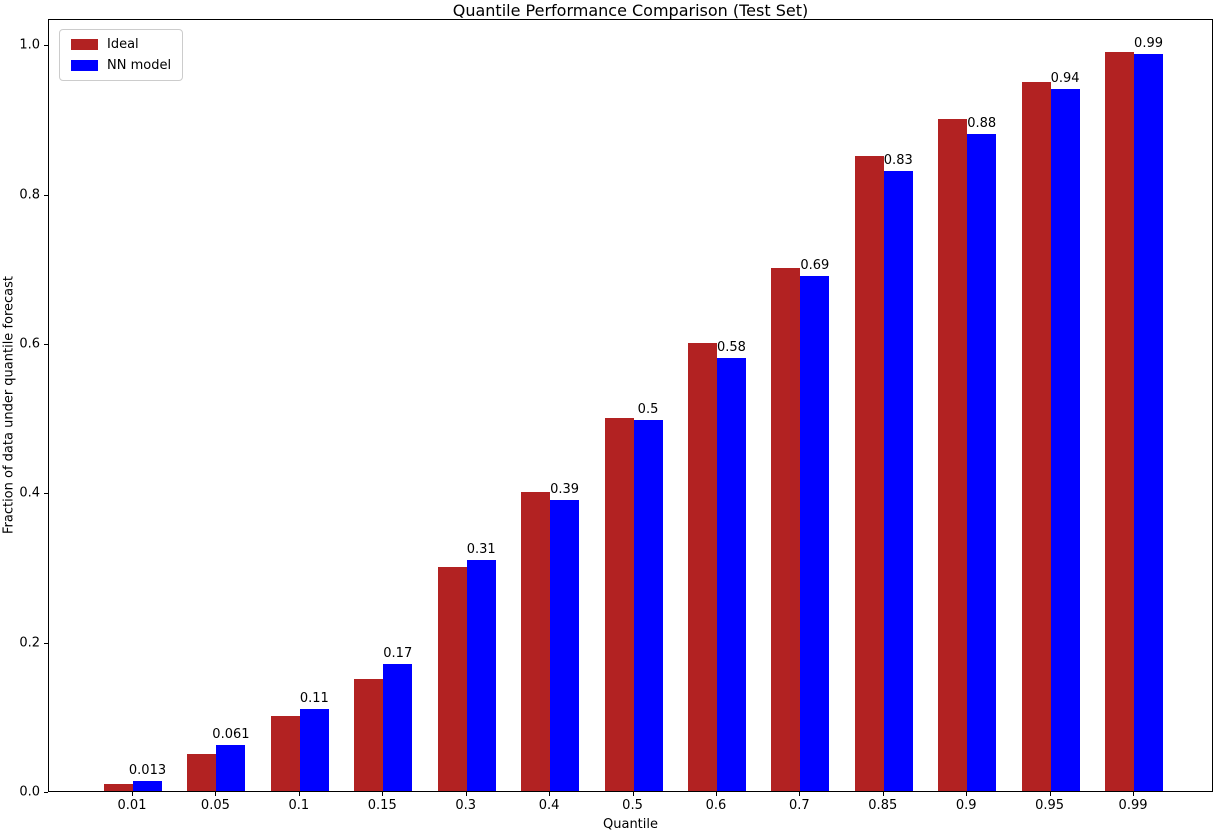 Image resolution: width=1213 pixels, height=835 pixels. I want to click on bar-value-label: 0.83, so click(898, 161).